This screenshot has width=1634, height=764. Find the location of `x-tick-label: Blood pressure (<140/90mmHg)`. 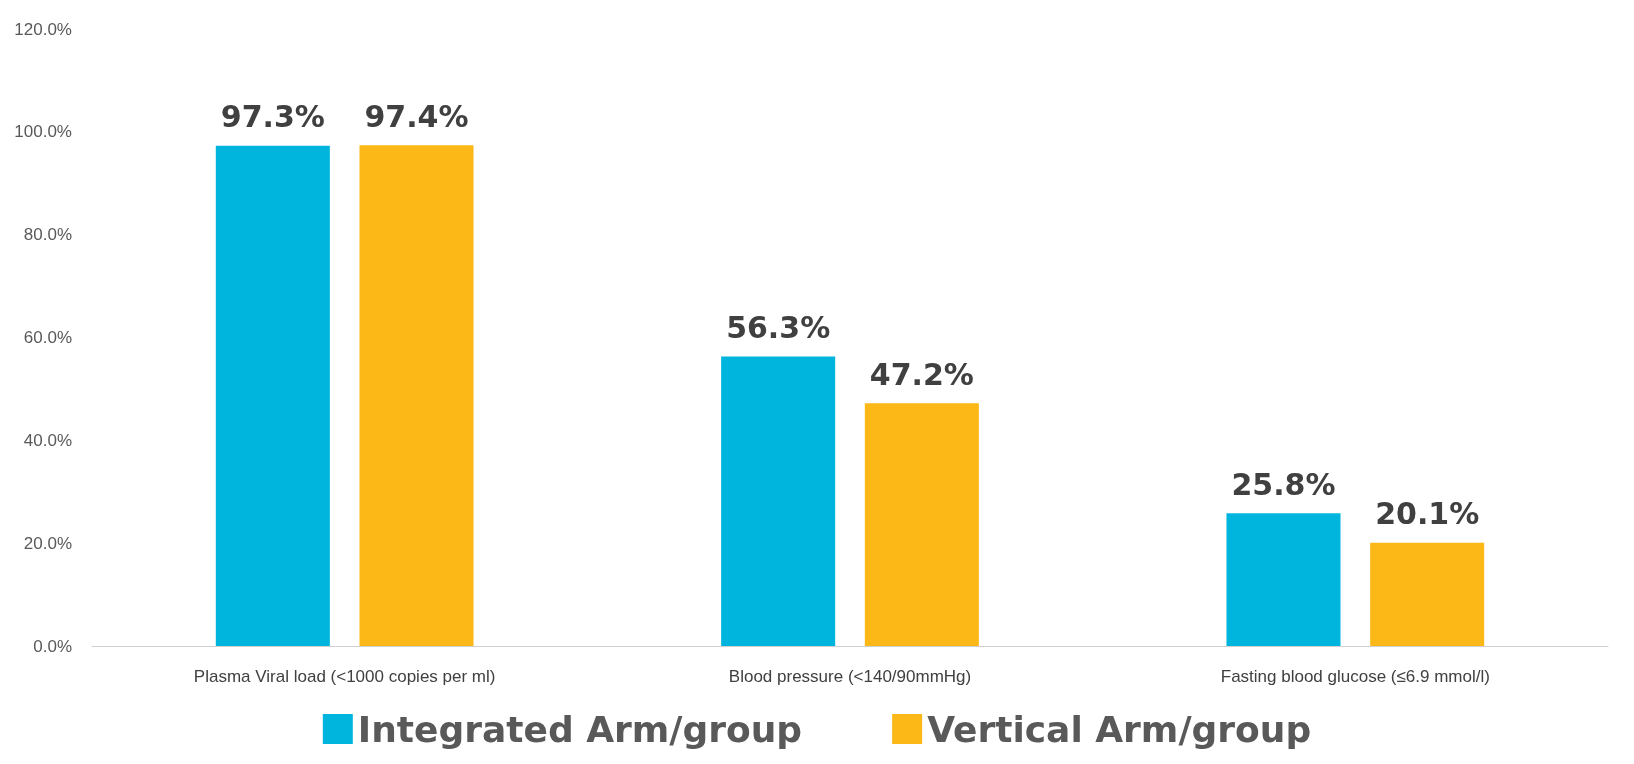

x-tick-label: Blood pressure (<140/90mmHg) is located at coordinates (850, 676).